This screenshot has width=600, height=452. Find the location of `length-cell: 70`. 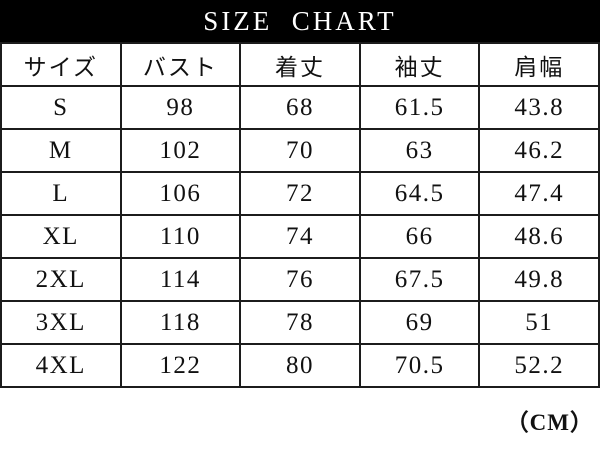

length-cell: 70 is located at coordinates (300, 150).